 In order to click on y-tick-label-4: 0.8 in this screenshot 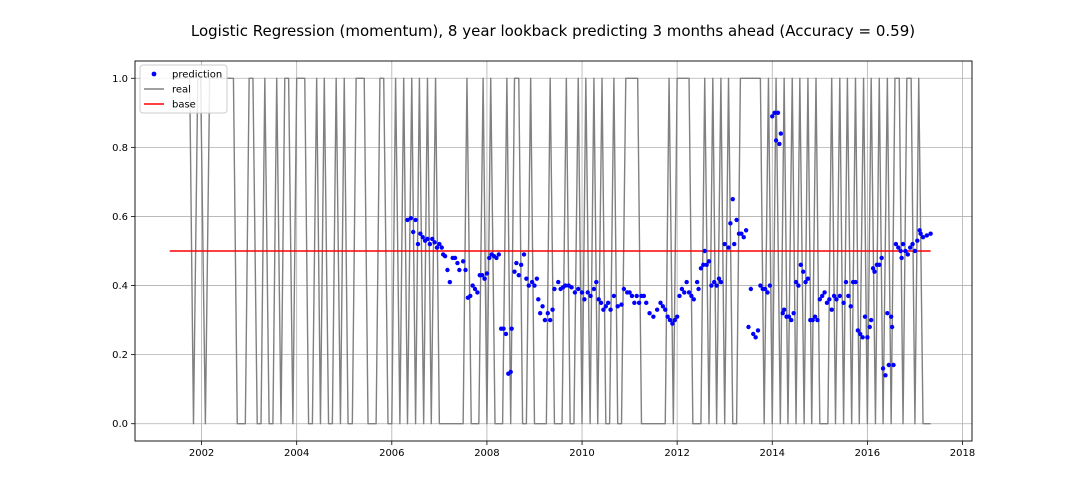, I will do `click(120, 148)`.